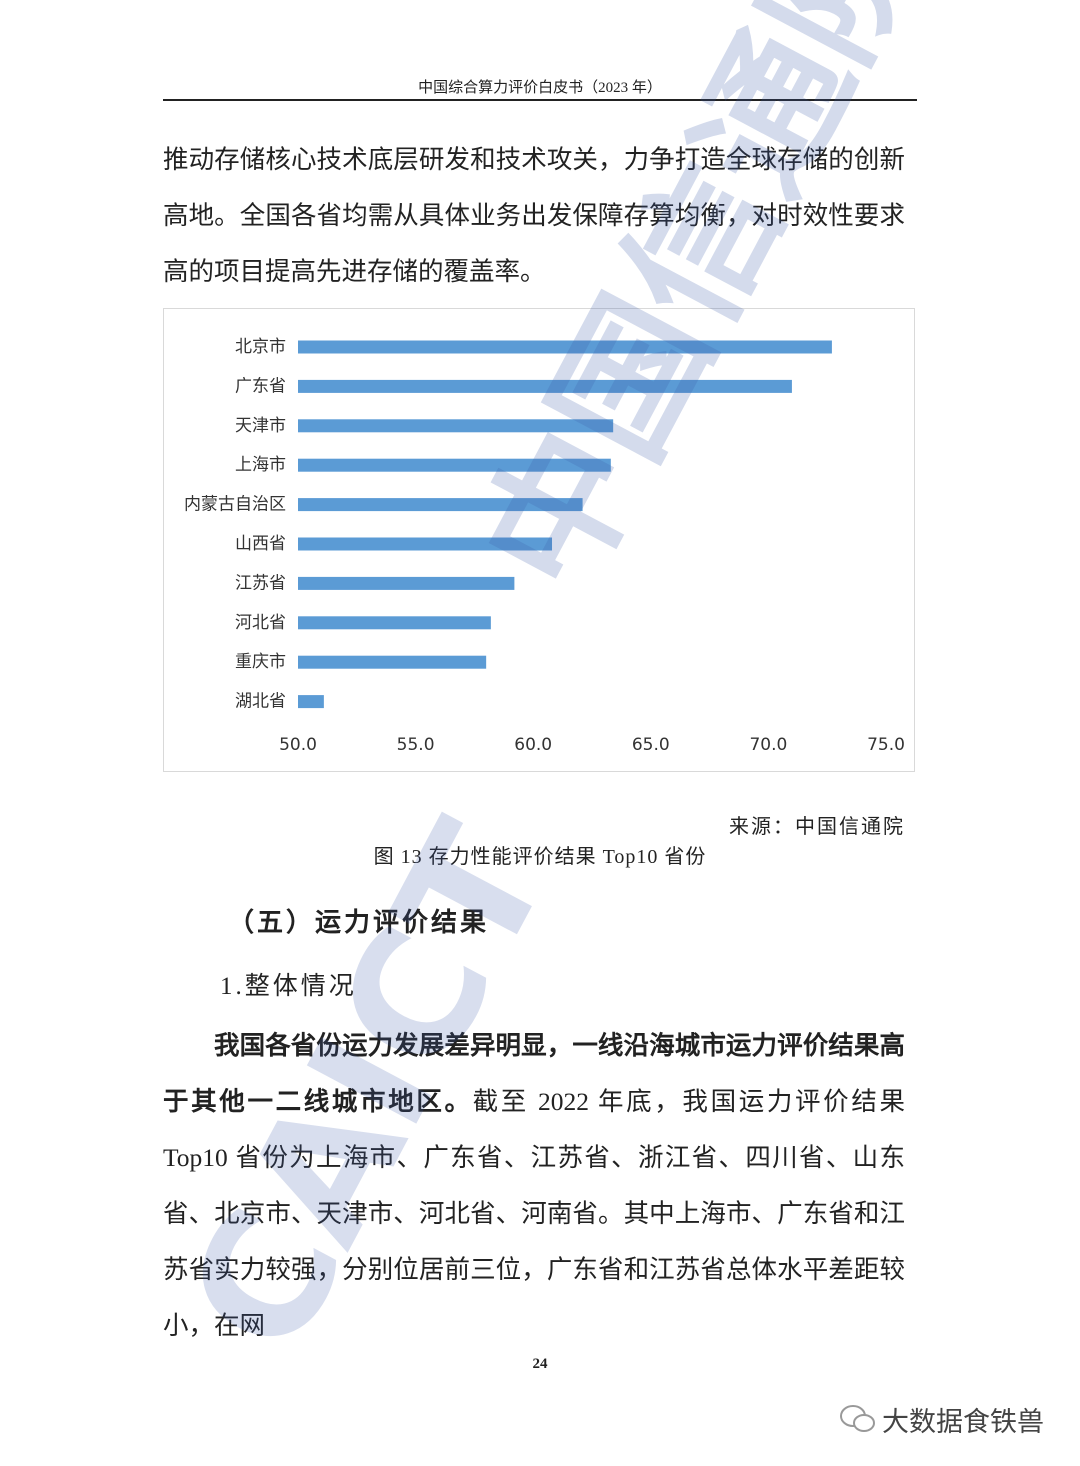 Image resolution: width=1080 pixels, height=1466 pixels. What do you see at coordinates (260, 623) in the screenshot?
I see `y-tick-label: 河北省` at bounding box center [260, 623].